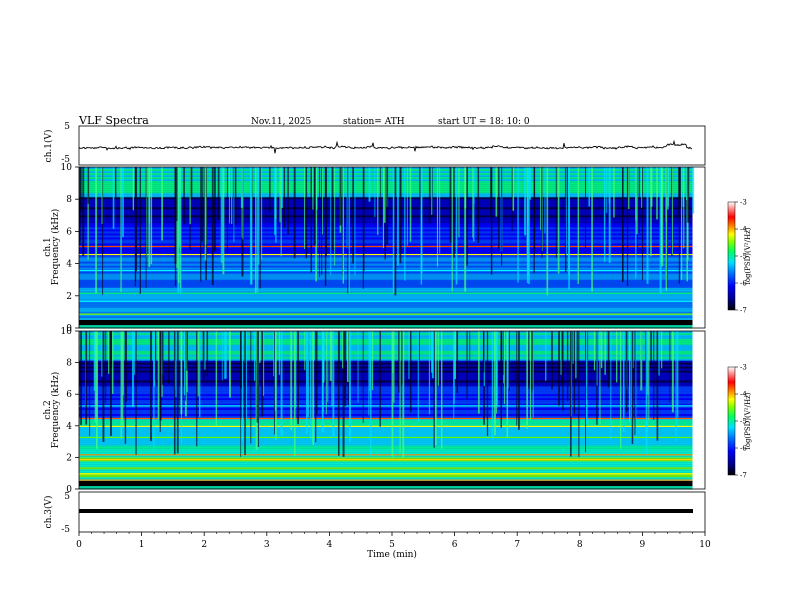 The width and height of the screenshot is (792, 612). Describe the element at coordinates (142, 545) in the screenshot. I see `x-tick-label: 1` at that location.